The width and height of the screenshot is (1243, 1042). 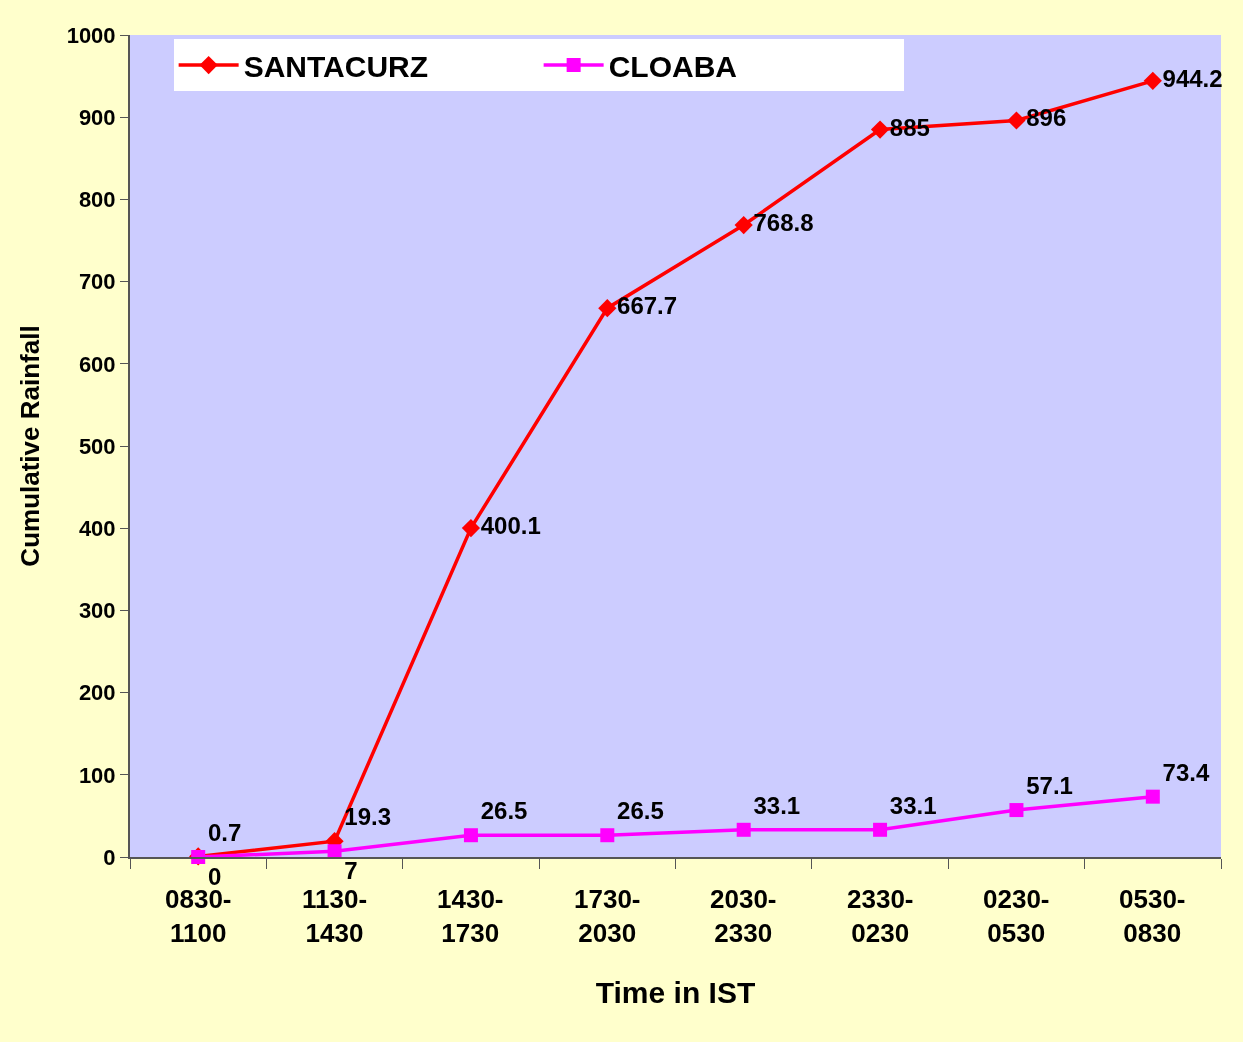 What do you see at coordinates (97, 611) in the screenshot?
I see `y-tick-label: 300` at bounding box center [97, 611].